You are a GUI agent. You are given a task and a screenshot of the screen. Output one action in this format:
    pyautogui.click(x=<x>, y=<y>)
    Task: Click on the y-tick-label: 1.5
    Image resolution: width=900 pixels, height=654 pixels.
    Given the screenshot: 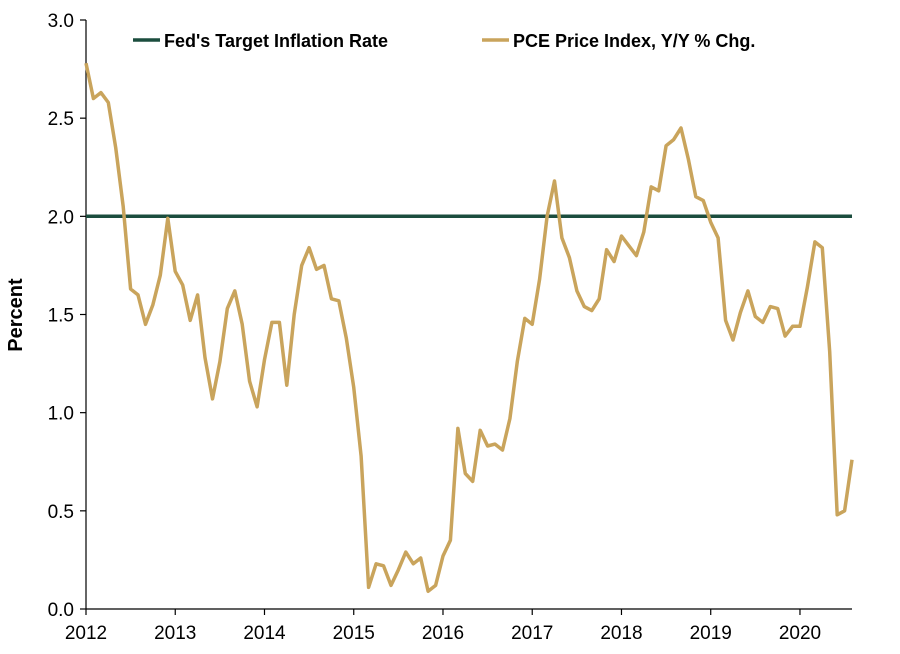 What is the action you would take?
    pyautogui.click(x=61, y=316)
    